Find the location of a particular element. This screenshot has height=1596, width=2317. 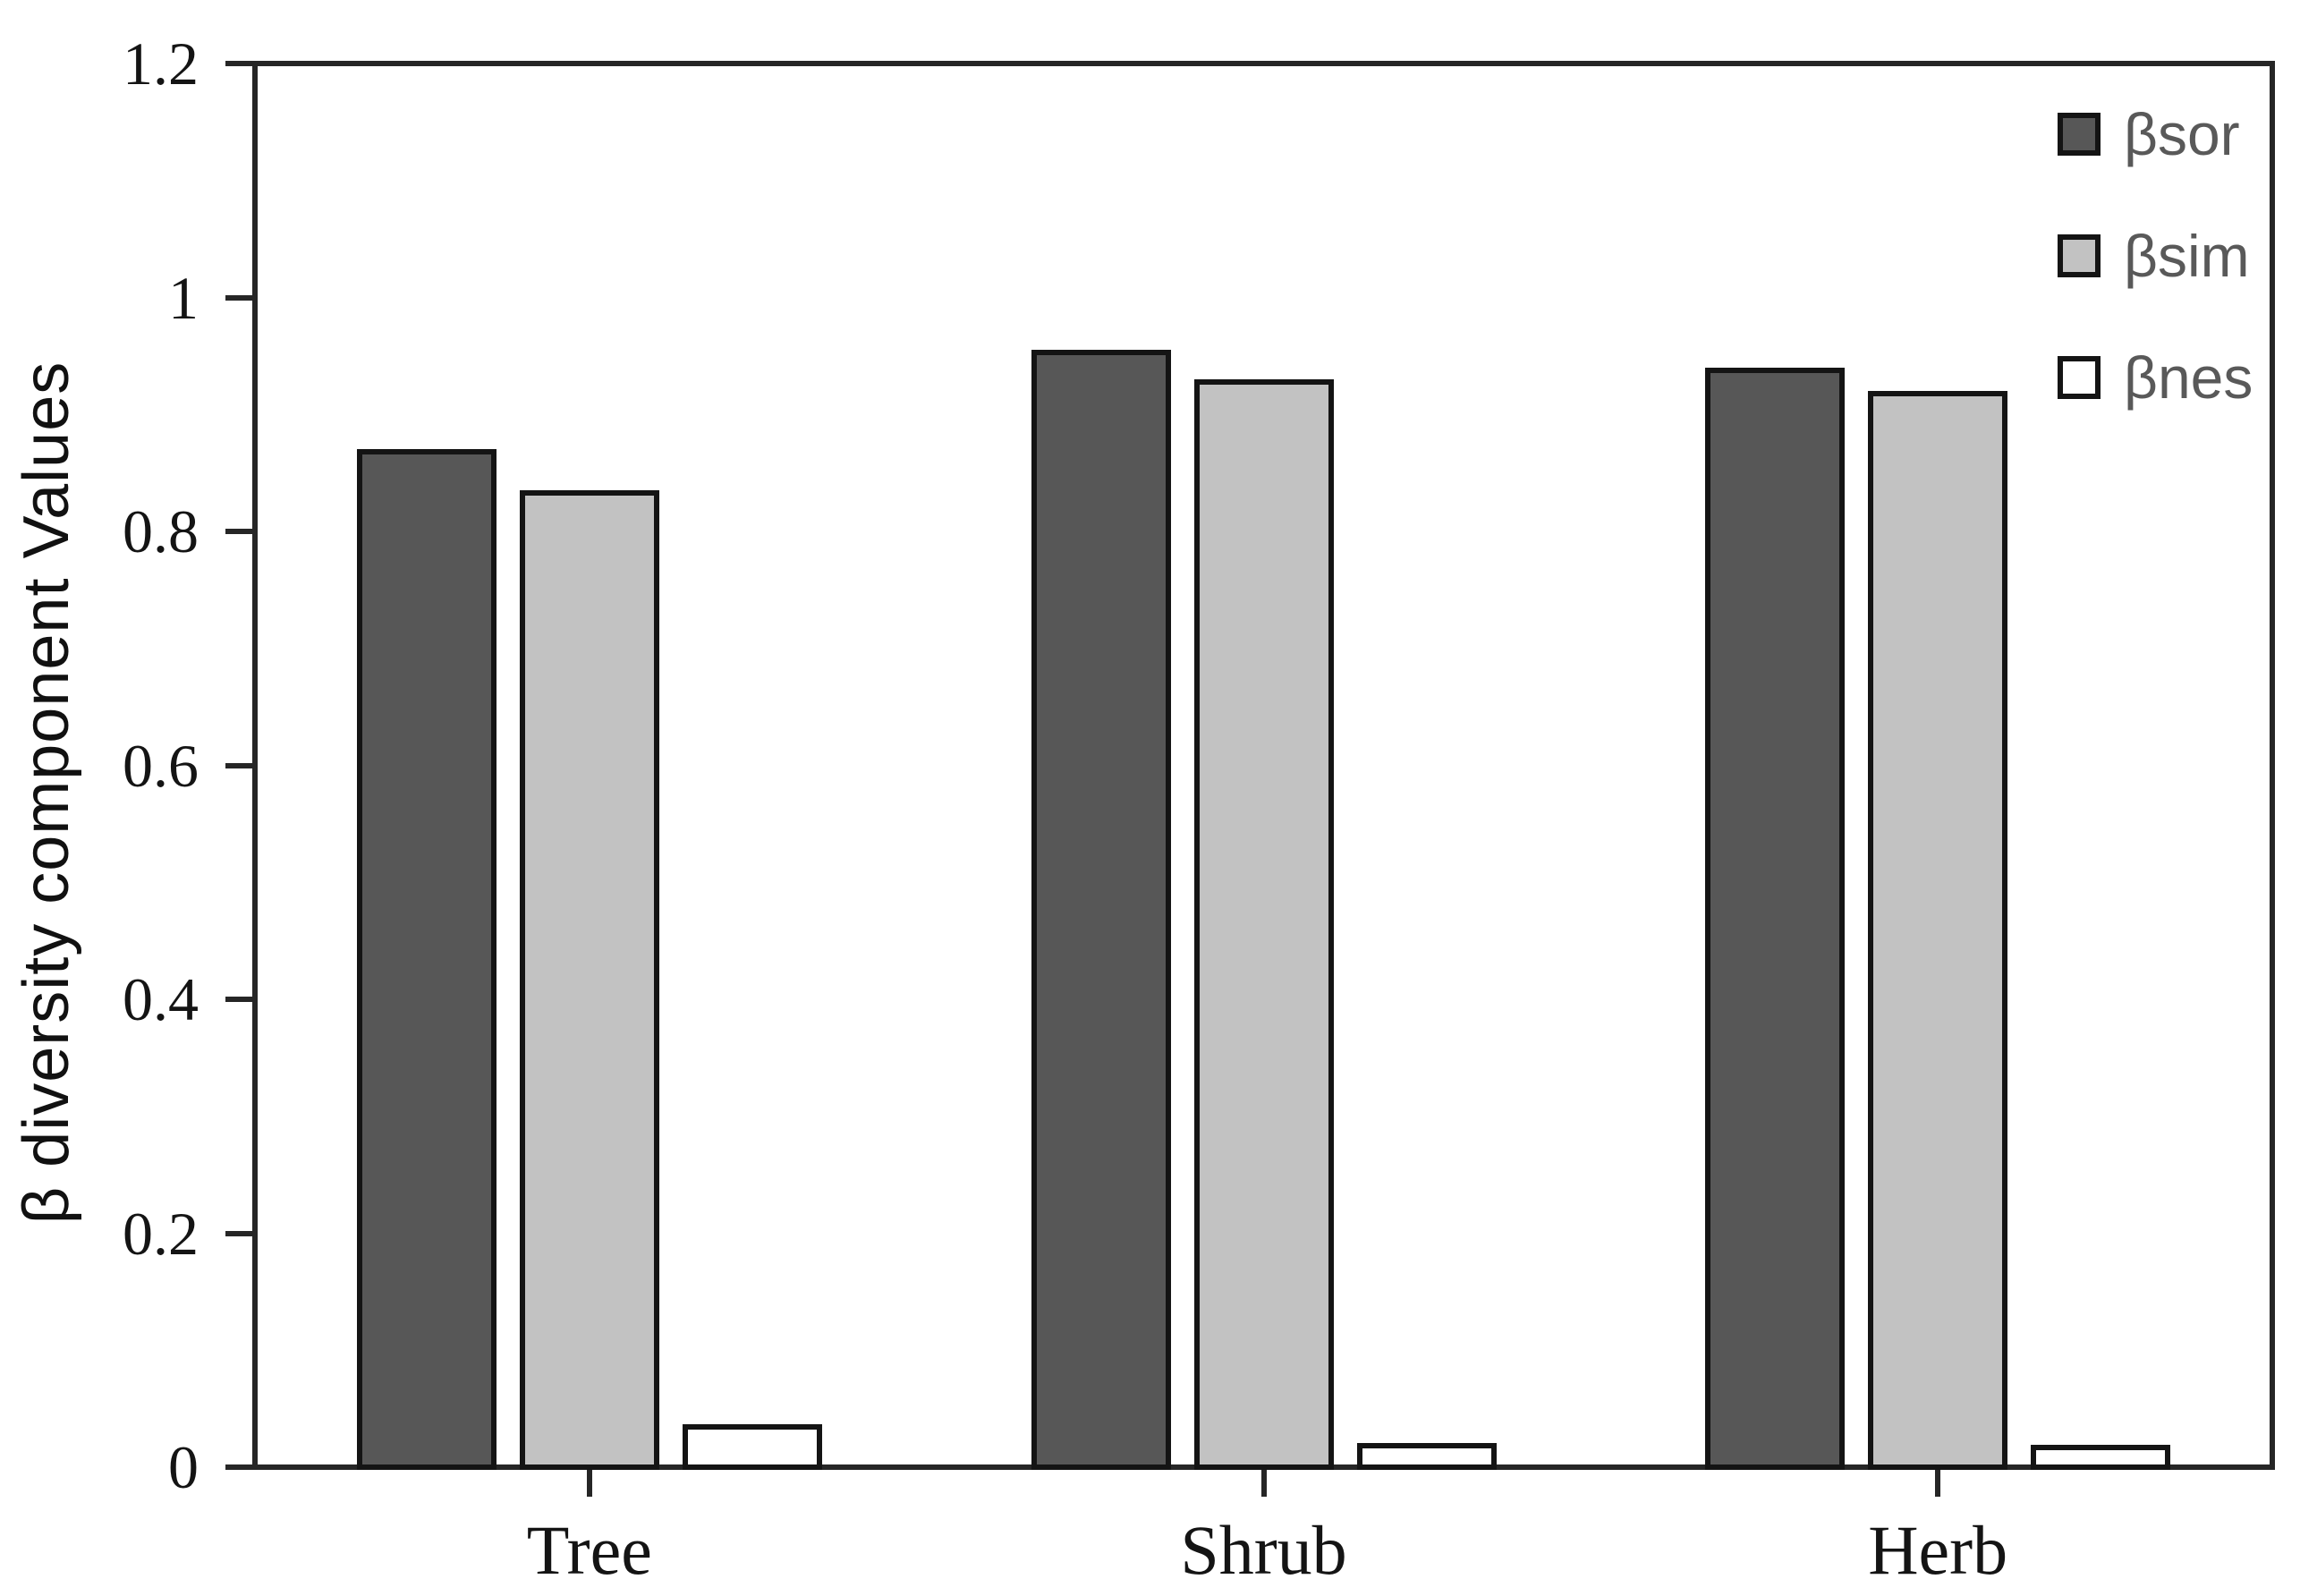

x-label-tree: Tree is located at coordinates (589, 1550).